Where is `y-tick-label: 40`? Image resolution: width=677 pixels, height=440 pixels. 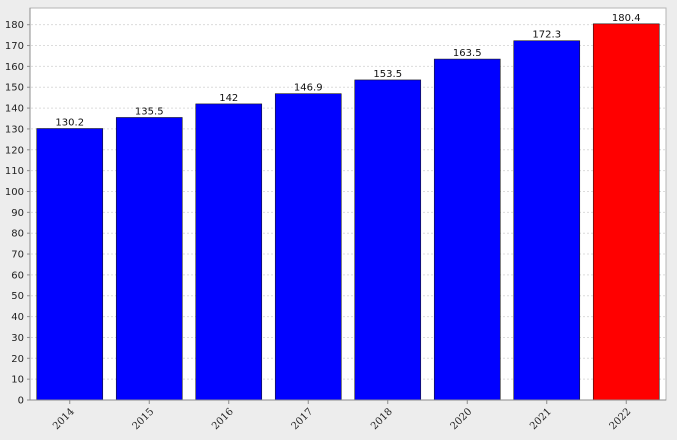
y-tick-label: 40 is located at coordinates (17, 317).